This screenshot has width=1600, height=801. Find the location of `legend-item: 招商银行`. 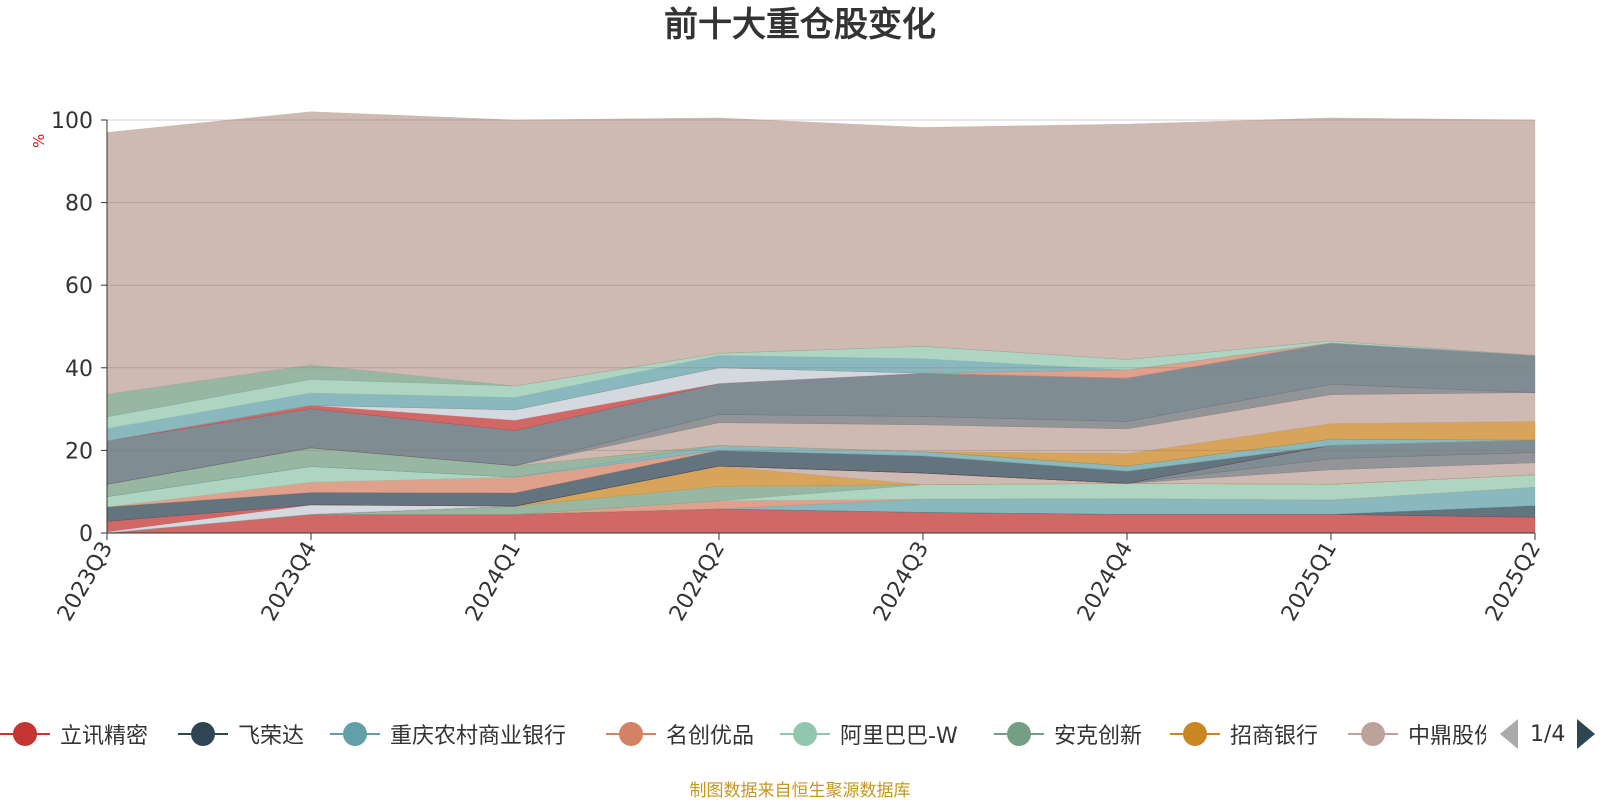

legend-item: 招商银行 is located at coordinates (1244, 734).